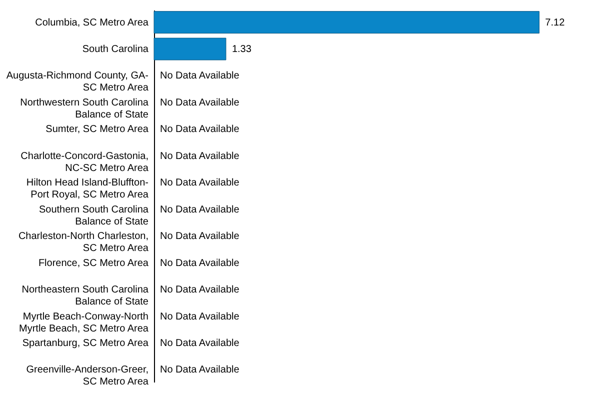  Describe the element at coordinates (83, 242) in the screenshot. I see `y-tick-label: Charleston-North Charleston, SC Metro Area` at that location.